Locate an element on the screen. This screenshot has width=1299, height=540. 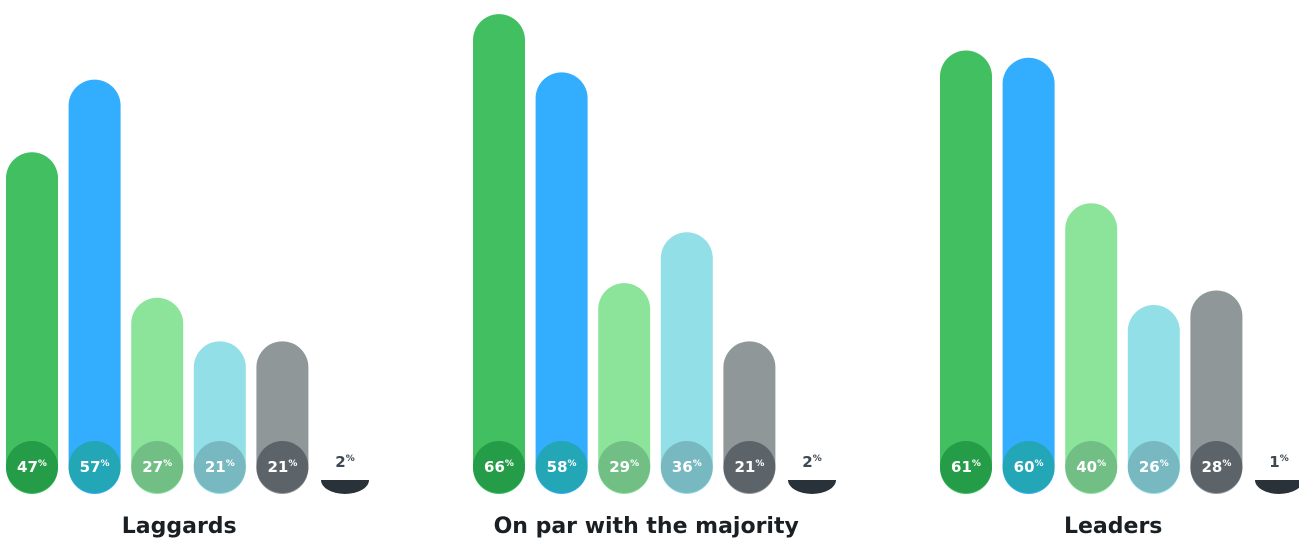
bar-g3-s3 is located at coordinates (1091, 348).